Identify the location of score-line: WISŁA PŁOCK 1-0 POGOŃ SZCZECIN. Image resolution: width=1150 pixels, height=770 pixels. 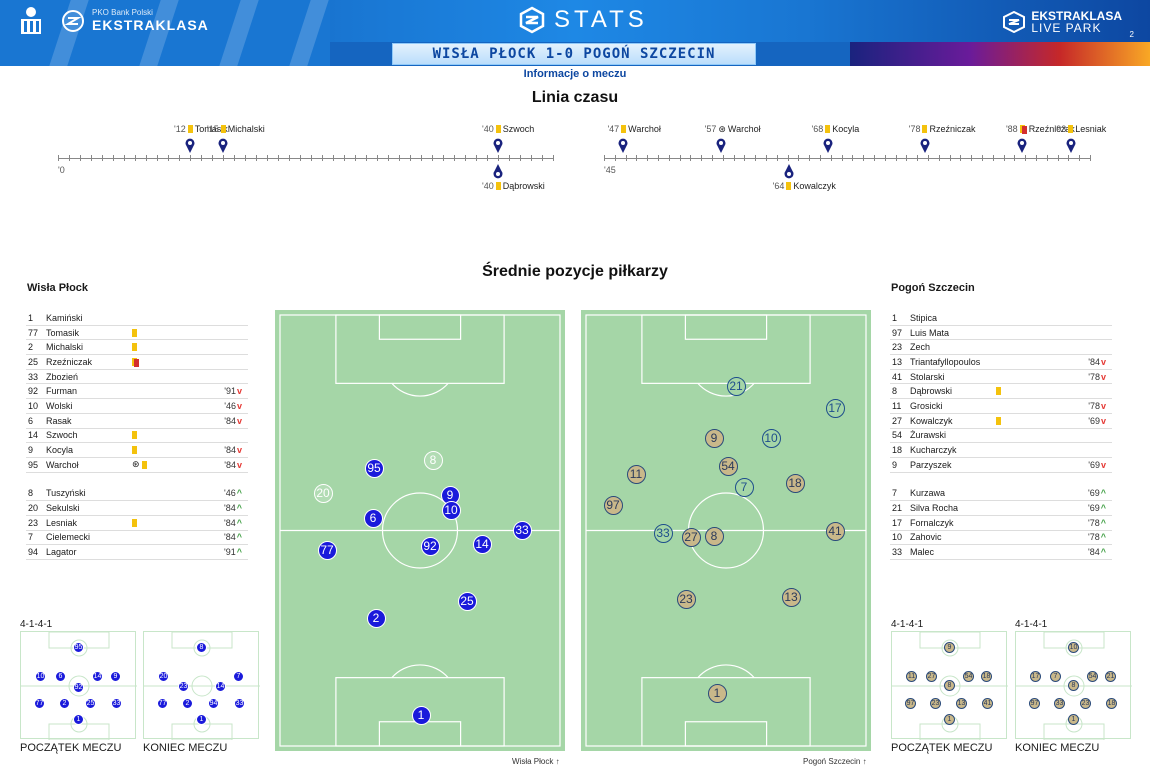
(574, 54).